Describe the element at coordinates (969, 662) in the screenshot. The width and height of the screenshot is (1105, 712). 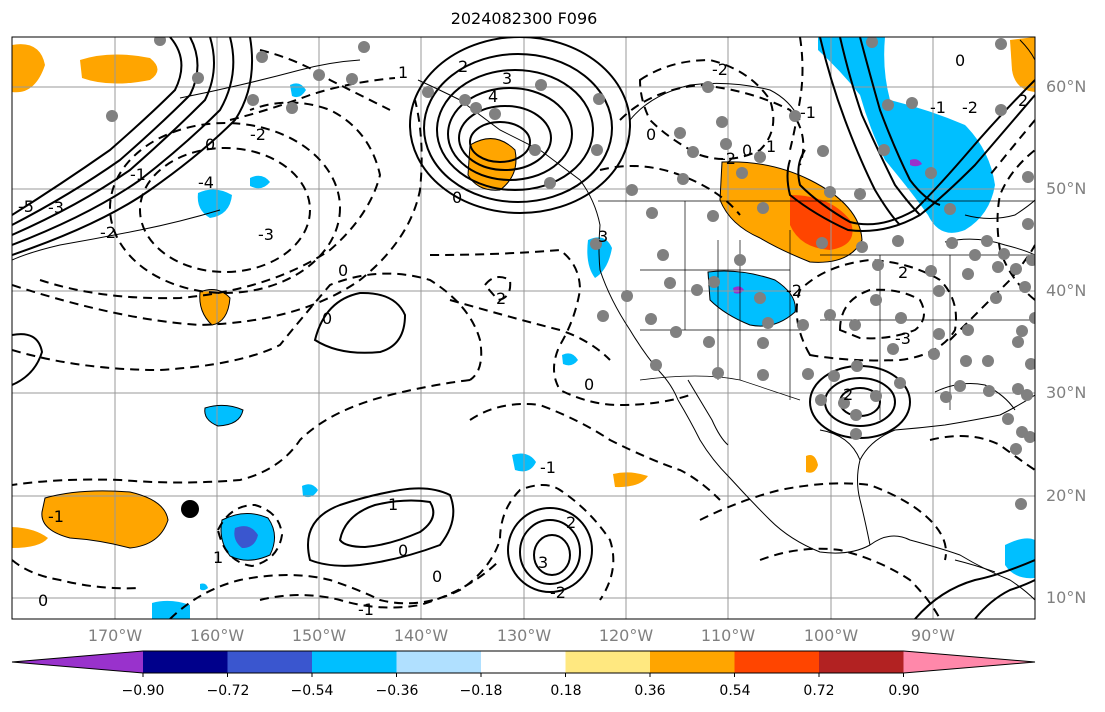
I see `colorbar-extend-high` at that location.